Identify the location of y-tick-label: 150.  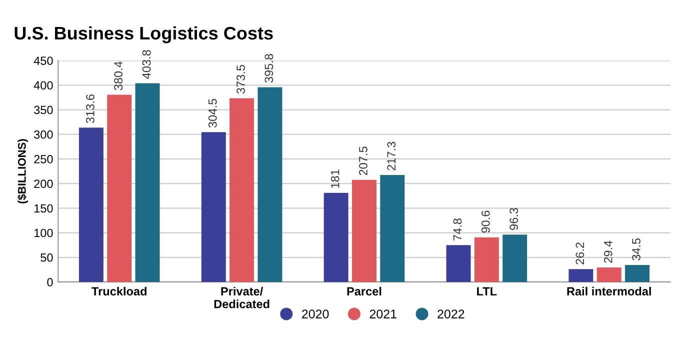
(43, 208).